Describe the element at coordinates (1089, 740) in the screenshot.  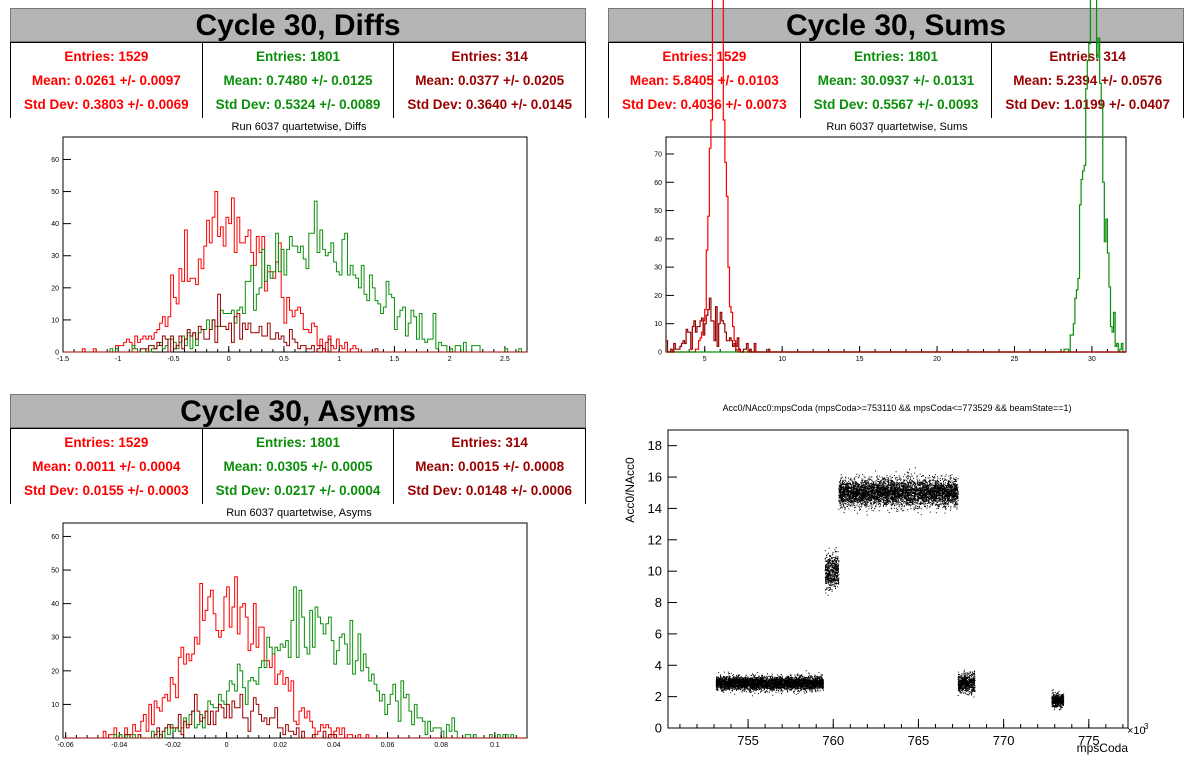
I see `x-tick-label: 775` at that location.